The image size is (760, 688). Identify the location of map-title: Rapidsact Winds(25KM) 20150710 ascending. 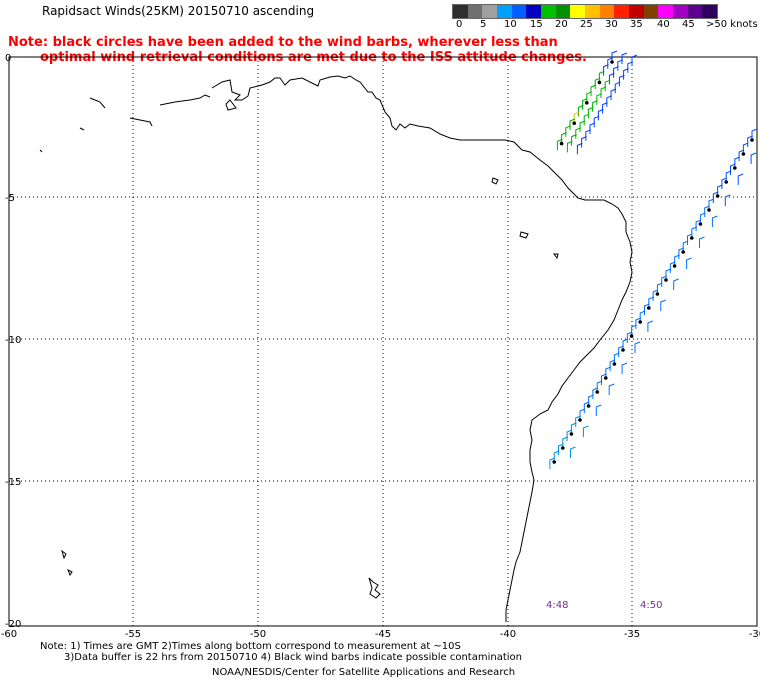
(178, 11).